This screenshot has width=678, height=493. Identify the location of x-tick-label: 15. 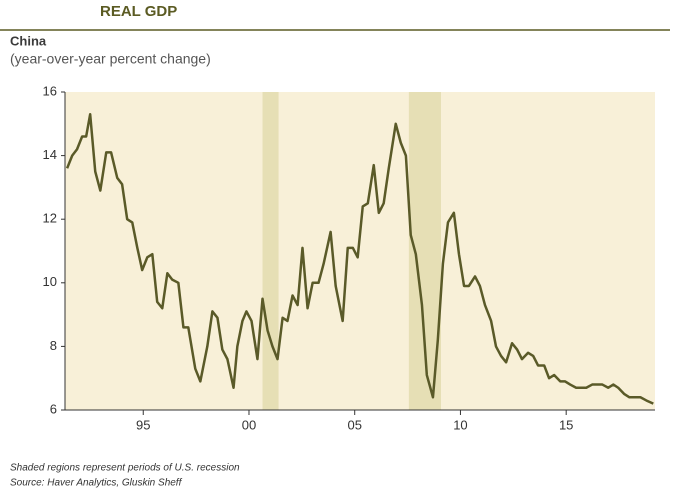
(566, 424).